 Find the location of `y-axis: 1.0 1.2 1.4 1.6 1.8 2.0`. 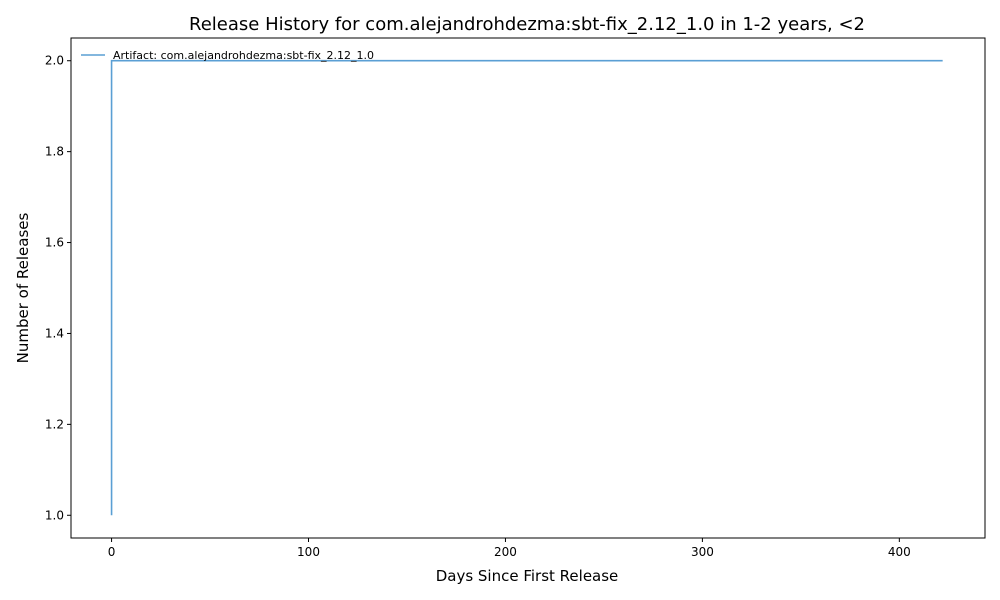

y-axis: 1.0 1.2 1.4 1.6 1.8 2.0 is located at coordinates (58, 288).